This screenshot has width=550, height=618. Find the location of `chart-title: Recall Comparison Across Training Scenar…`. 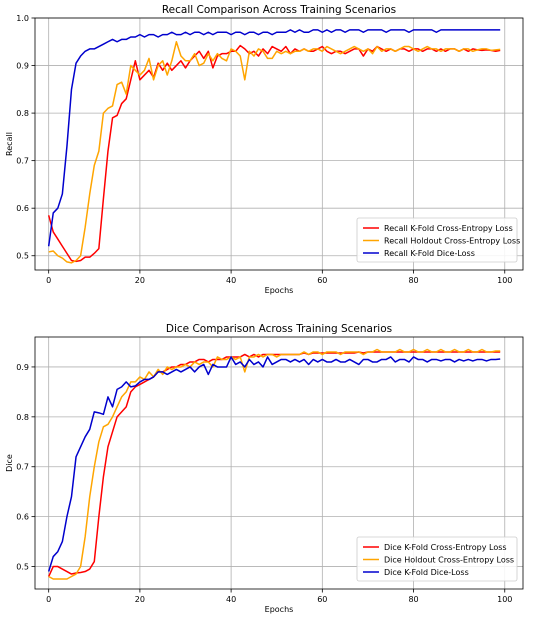

chart-title: Recall Comparison Across Training Scenar… is located at coordinates (279, 10).